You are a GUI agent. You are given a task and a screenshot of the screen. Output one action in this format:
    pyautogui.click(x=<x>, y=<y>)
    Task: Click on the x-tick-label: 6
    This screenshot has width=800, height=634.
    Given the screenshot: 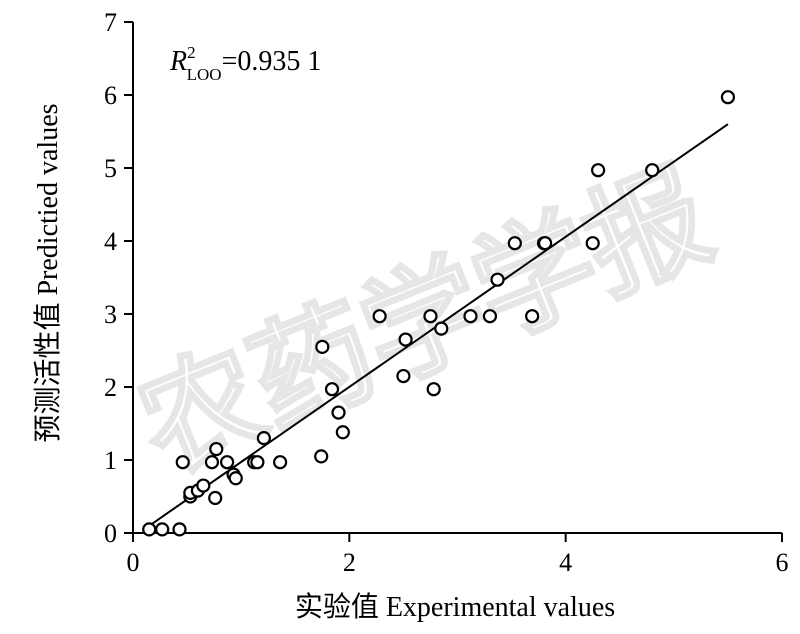 What is the action you would take?
    pyautogui.click(x=782, y=562)
    